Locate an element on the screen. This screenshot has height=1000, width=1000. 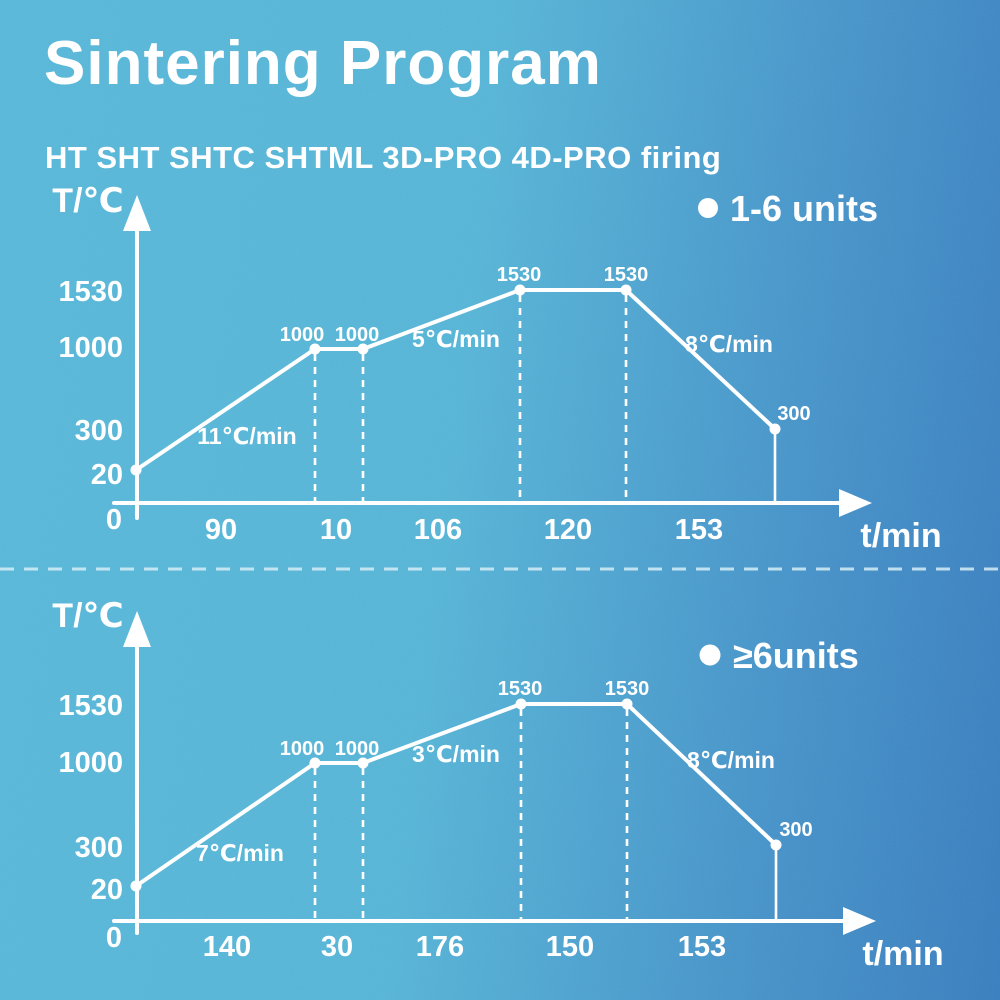
x-label-seg1: 140 is located at coordinates (227, 947).